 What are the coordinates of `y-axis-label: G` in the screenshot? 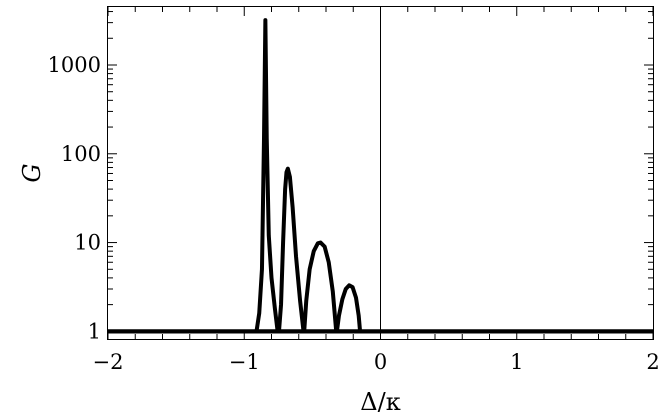 It's located at (32, 172).